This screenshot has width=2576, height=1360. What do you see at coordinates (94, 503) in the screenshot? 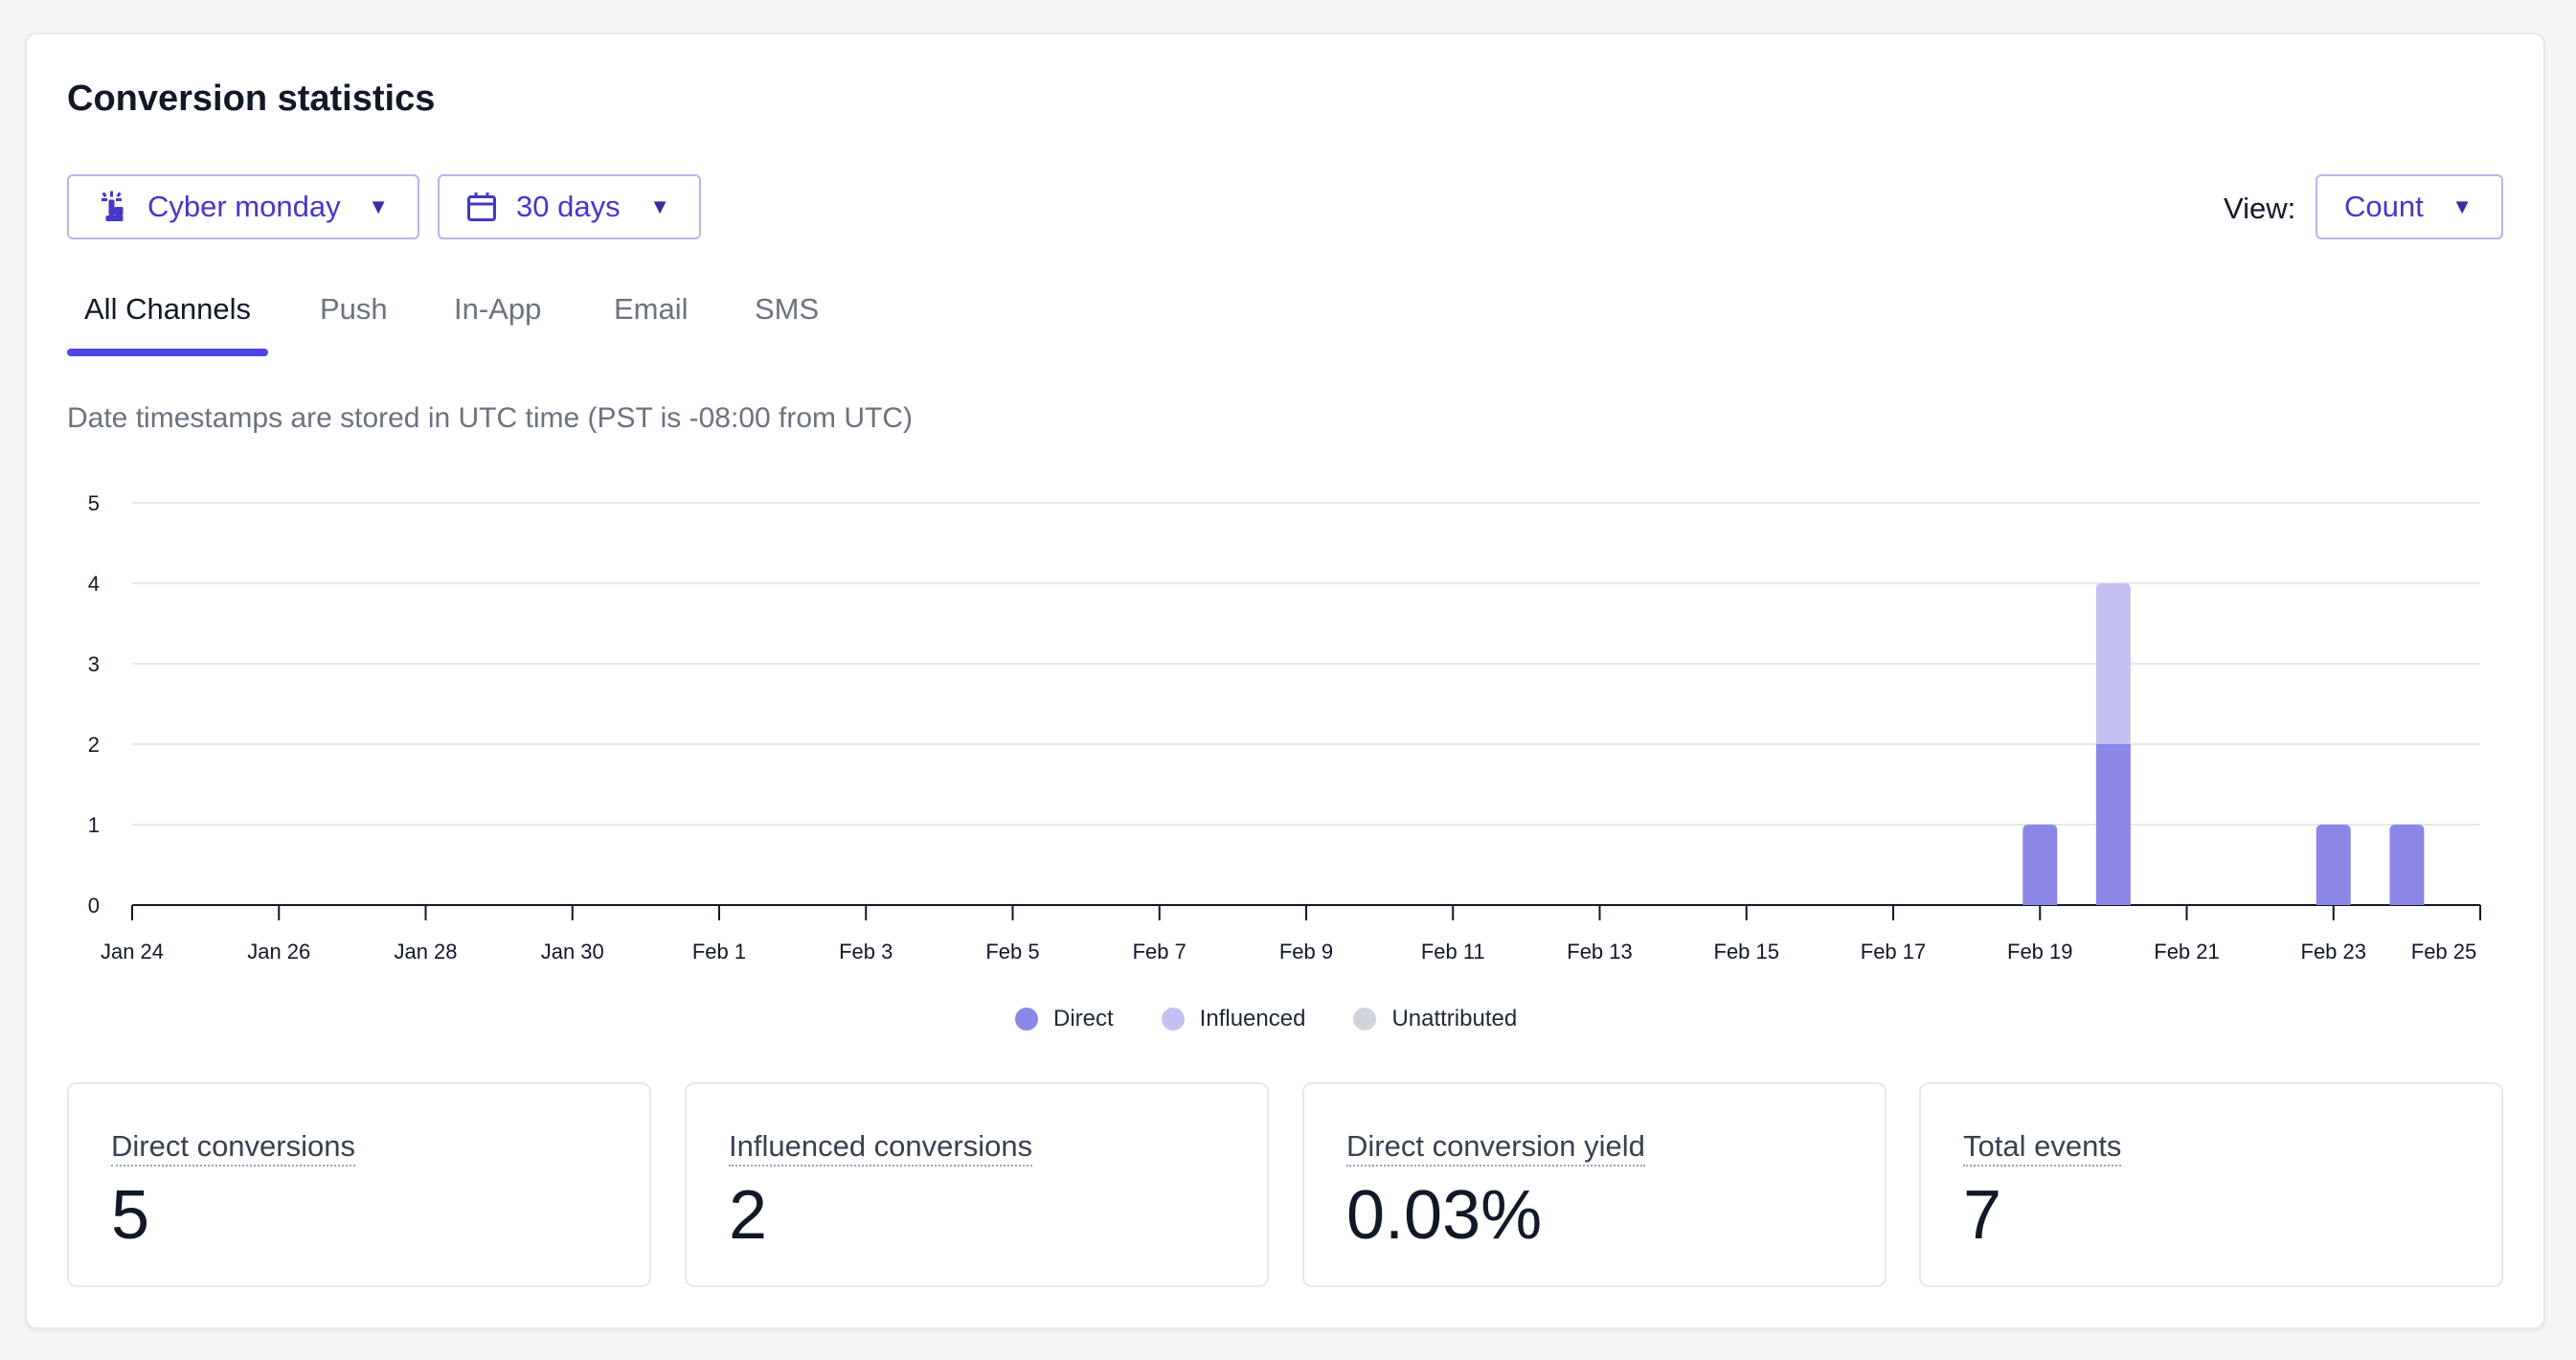
I see `y-tick-label: 5` at bounding box center [94, 503].